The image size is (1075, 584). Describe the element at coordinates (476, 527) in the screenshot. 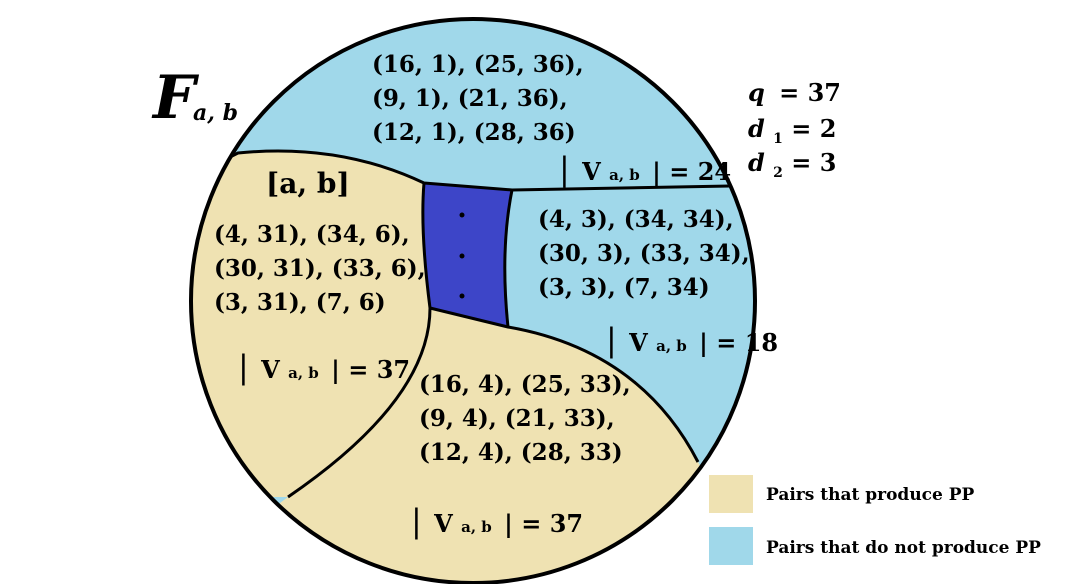

I see `count-bottom-sub: a, b` at that location.